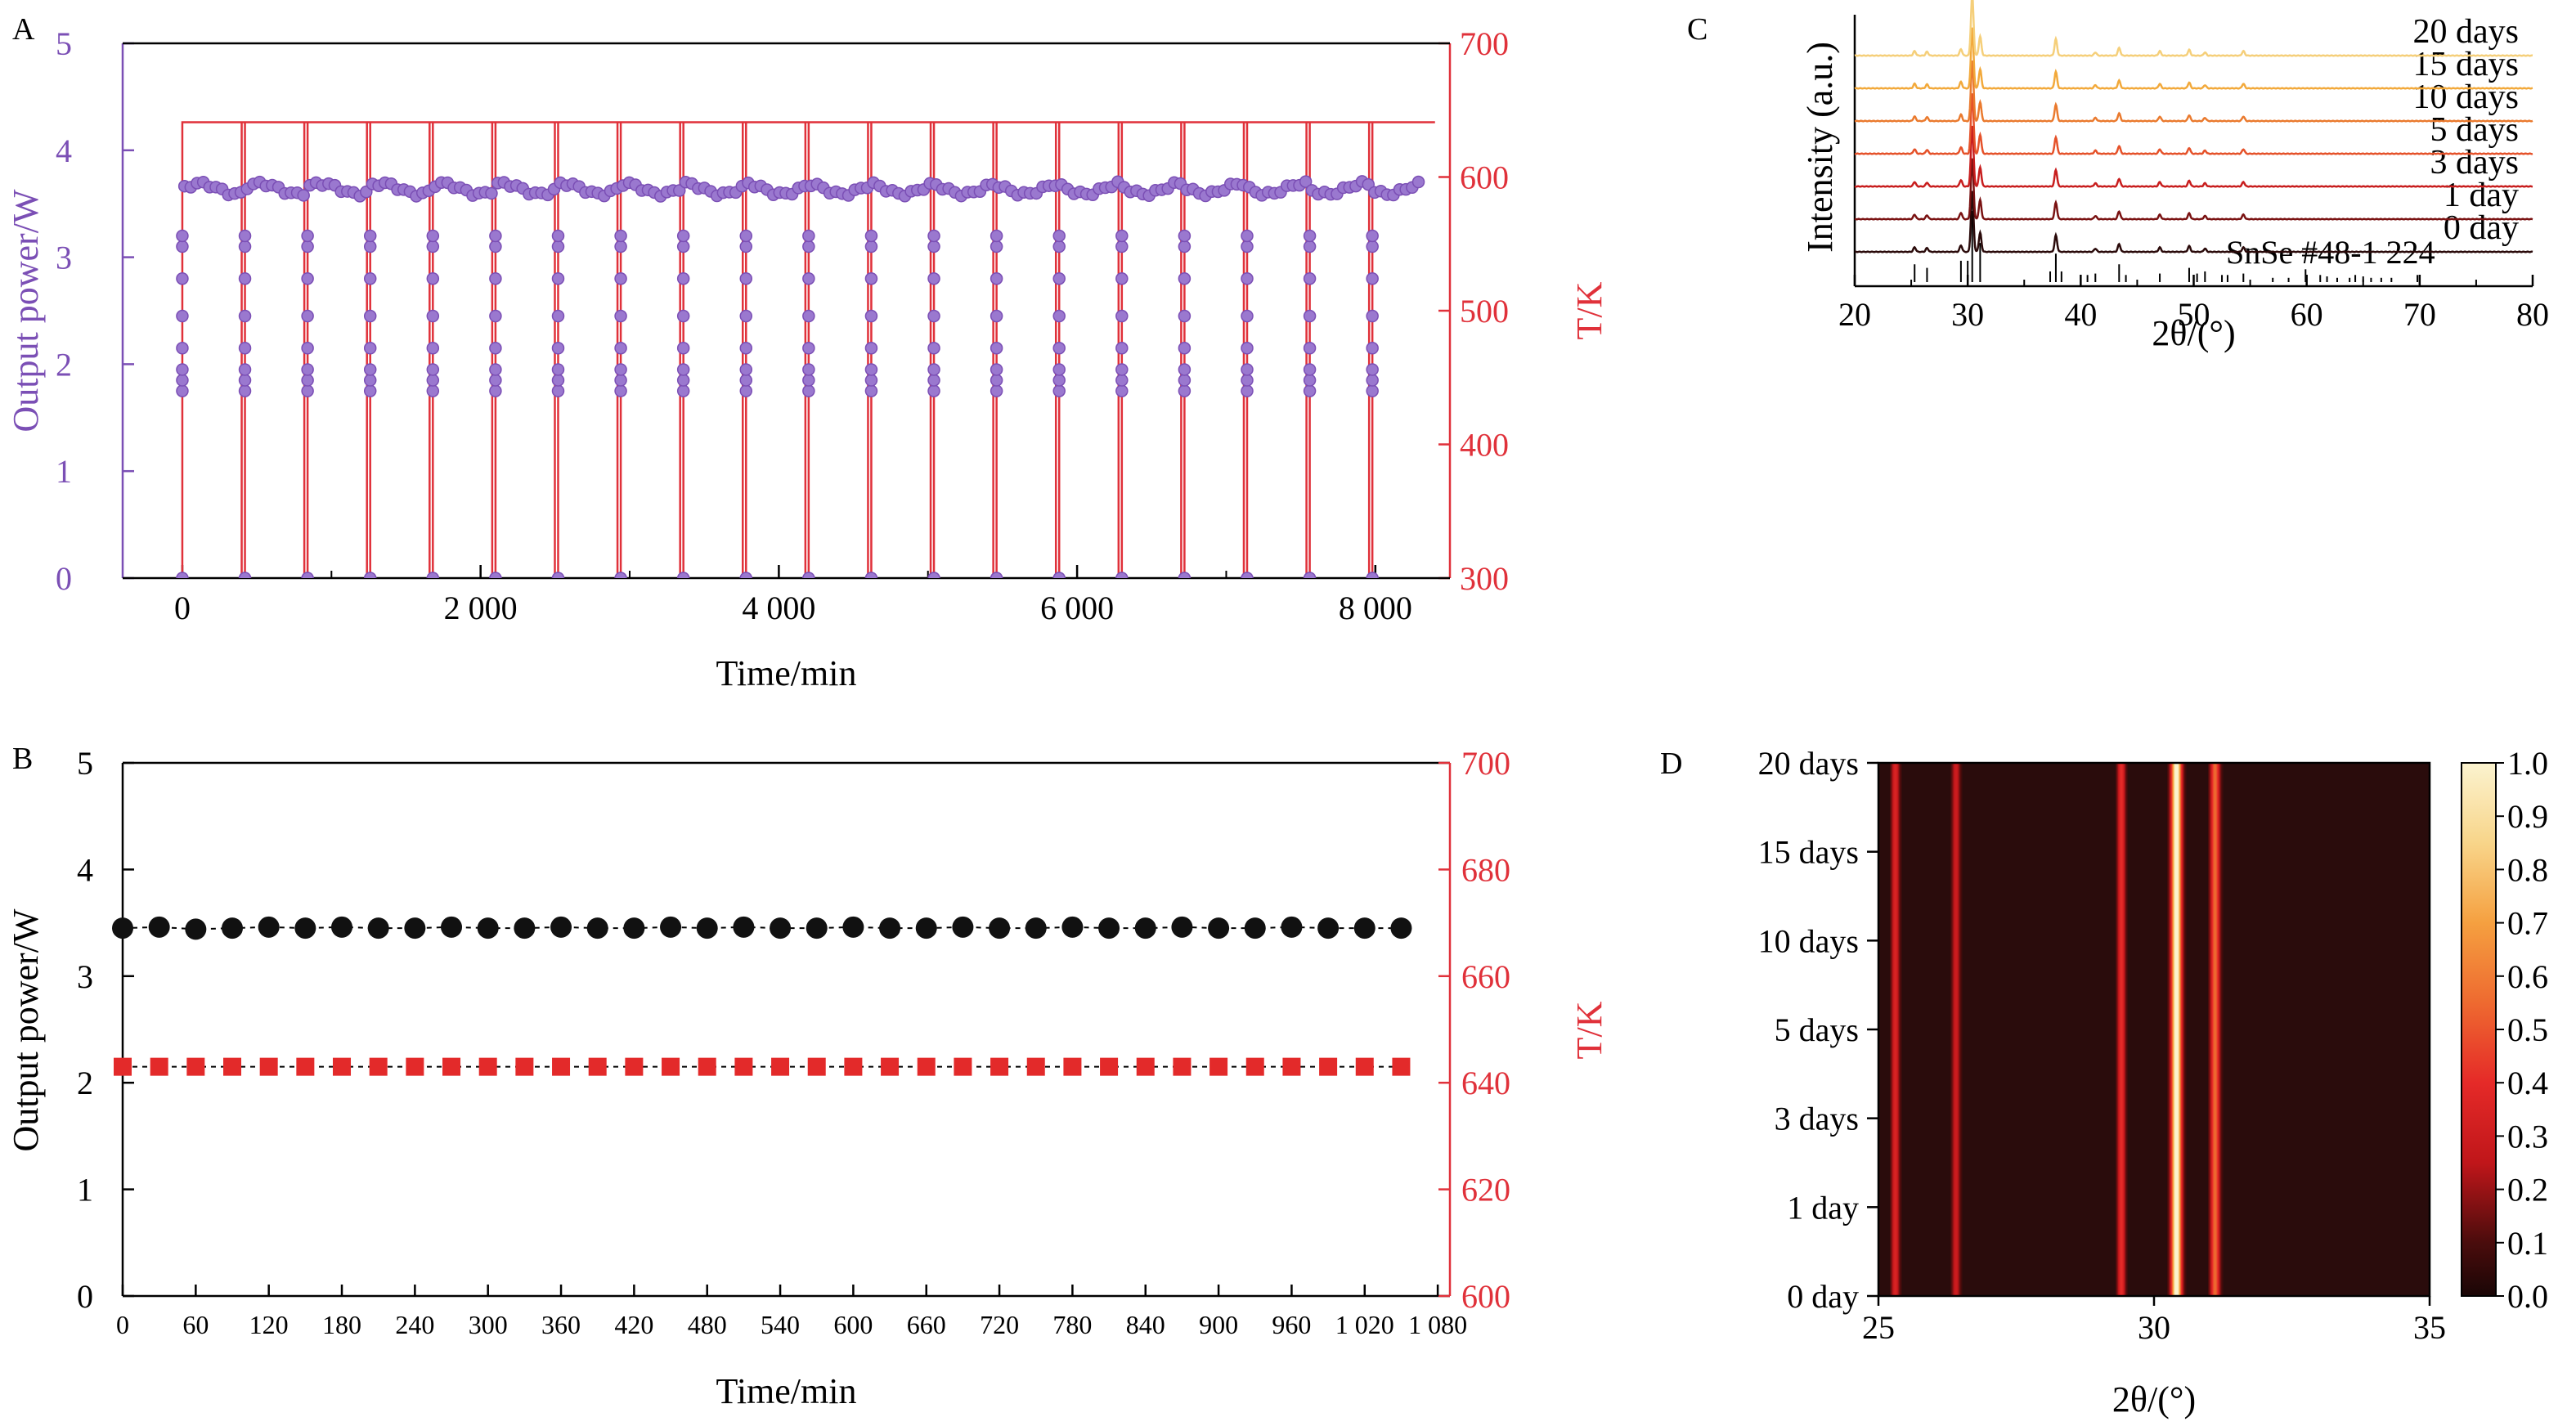 Image resolution: width=2576 pixels, height=1426 pixels. Describe the element at coordinates (2527, 1029) in the screenshot. I see `colorbar-tick-label: 0.5` at that location.